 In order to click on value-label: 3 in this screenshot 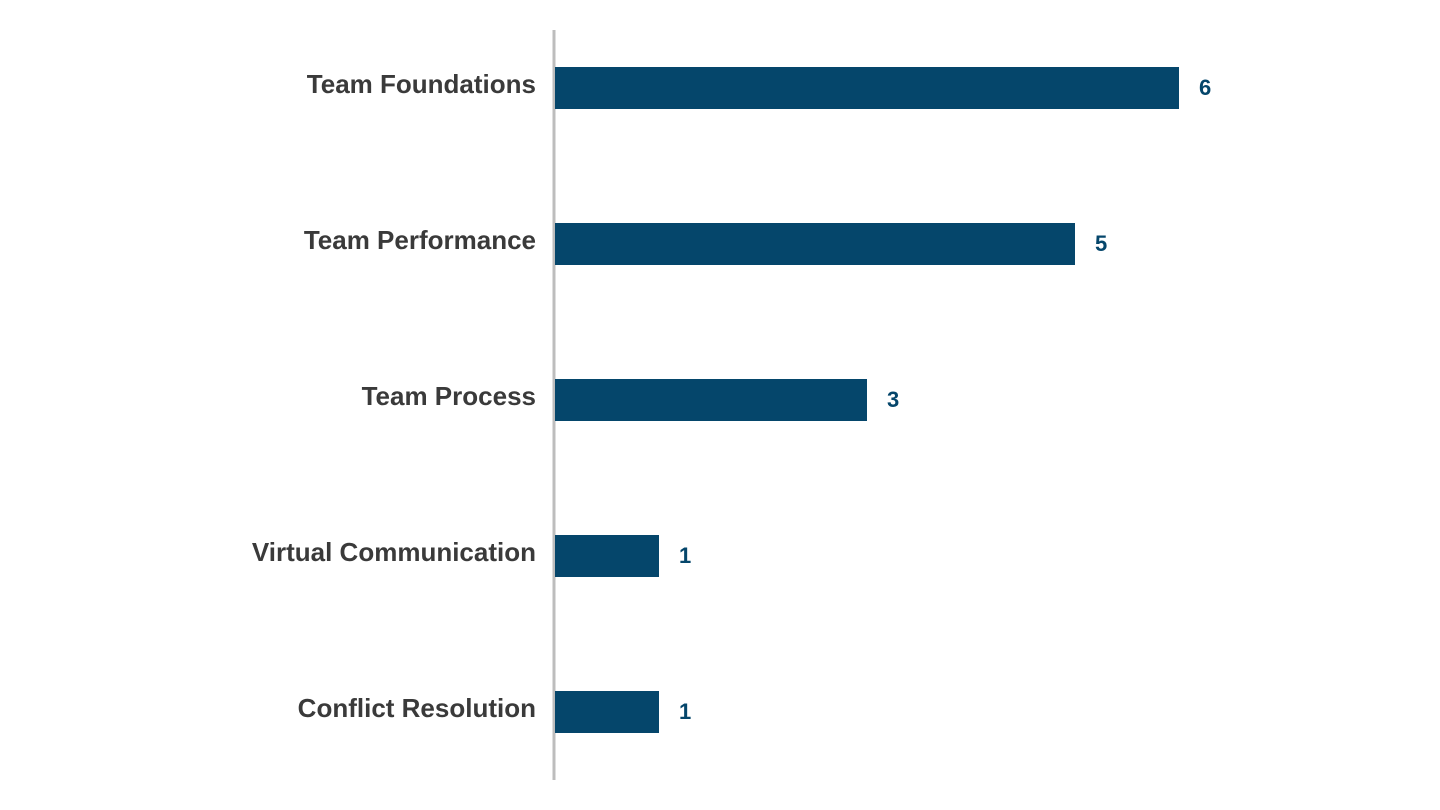, I will do `click(893, 399)`.